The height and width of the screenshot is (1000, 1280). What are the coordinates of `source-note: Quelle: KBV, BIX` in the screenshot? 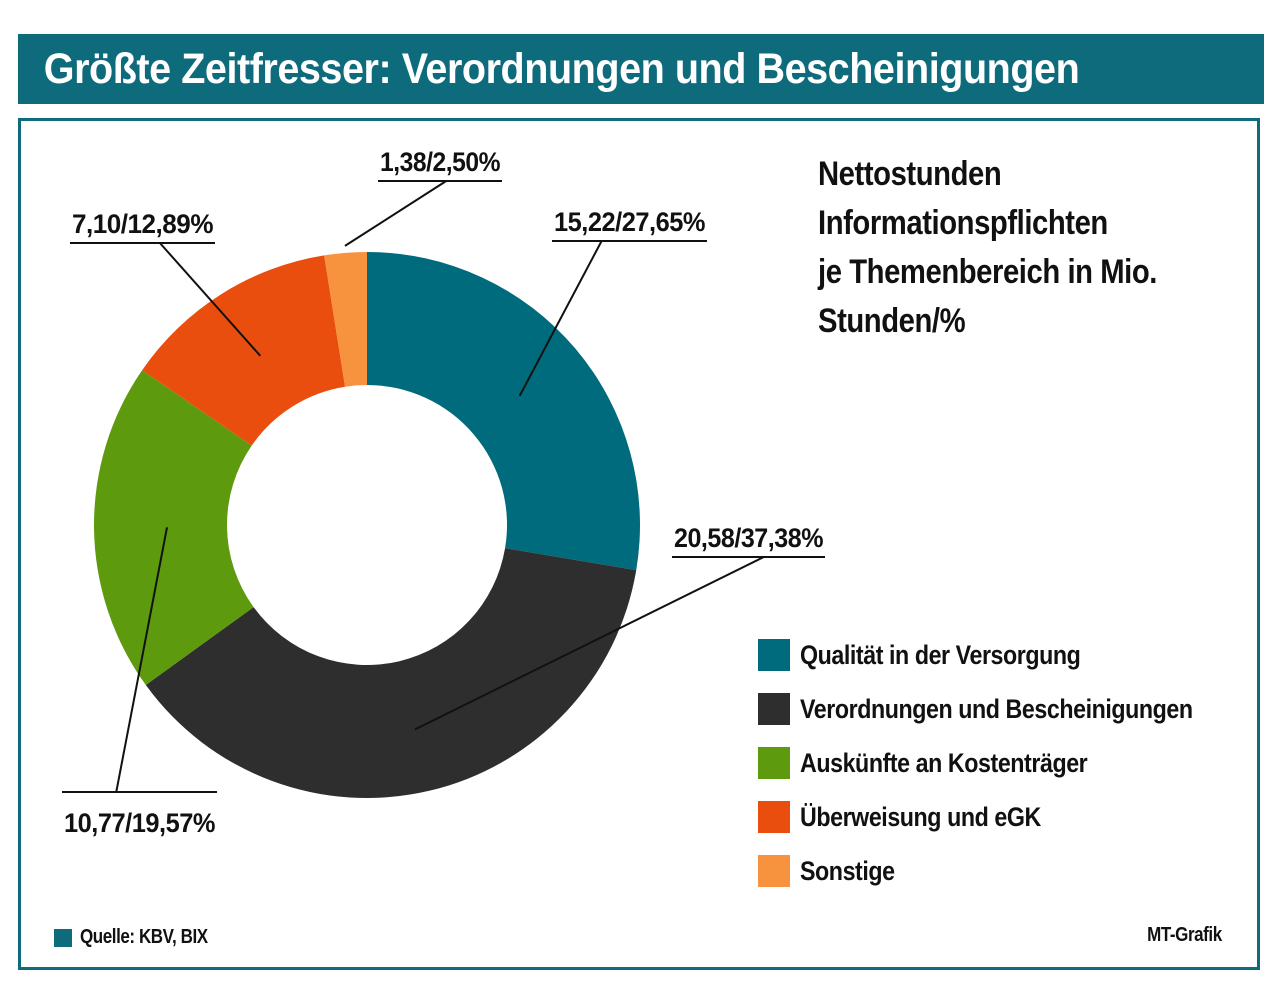 It's located at (142, 937).